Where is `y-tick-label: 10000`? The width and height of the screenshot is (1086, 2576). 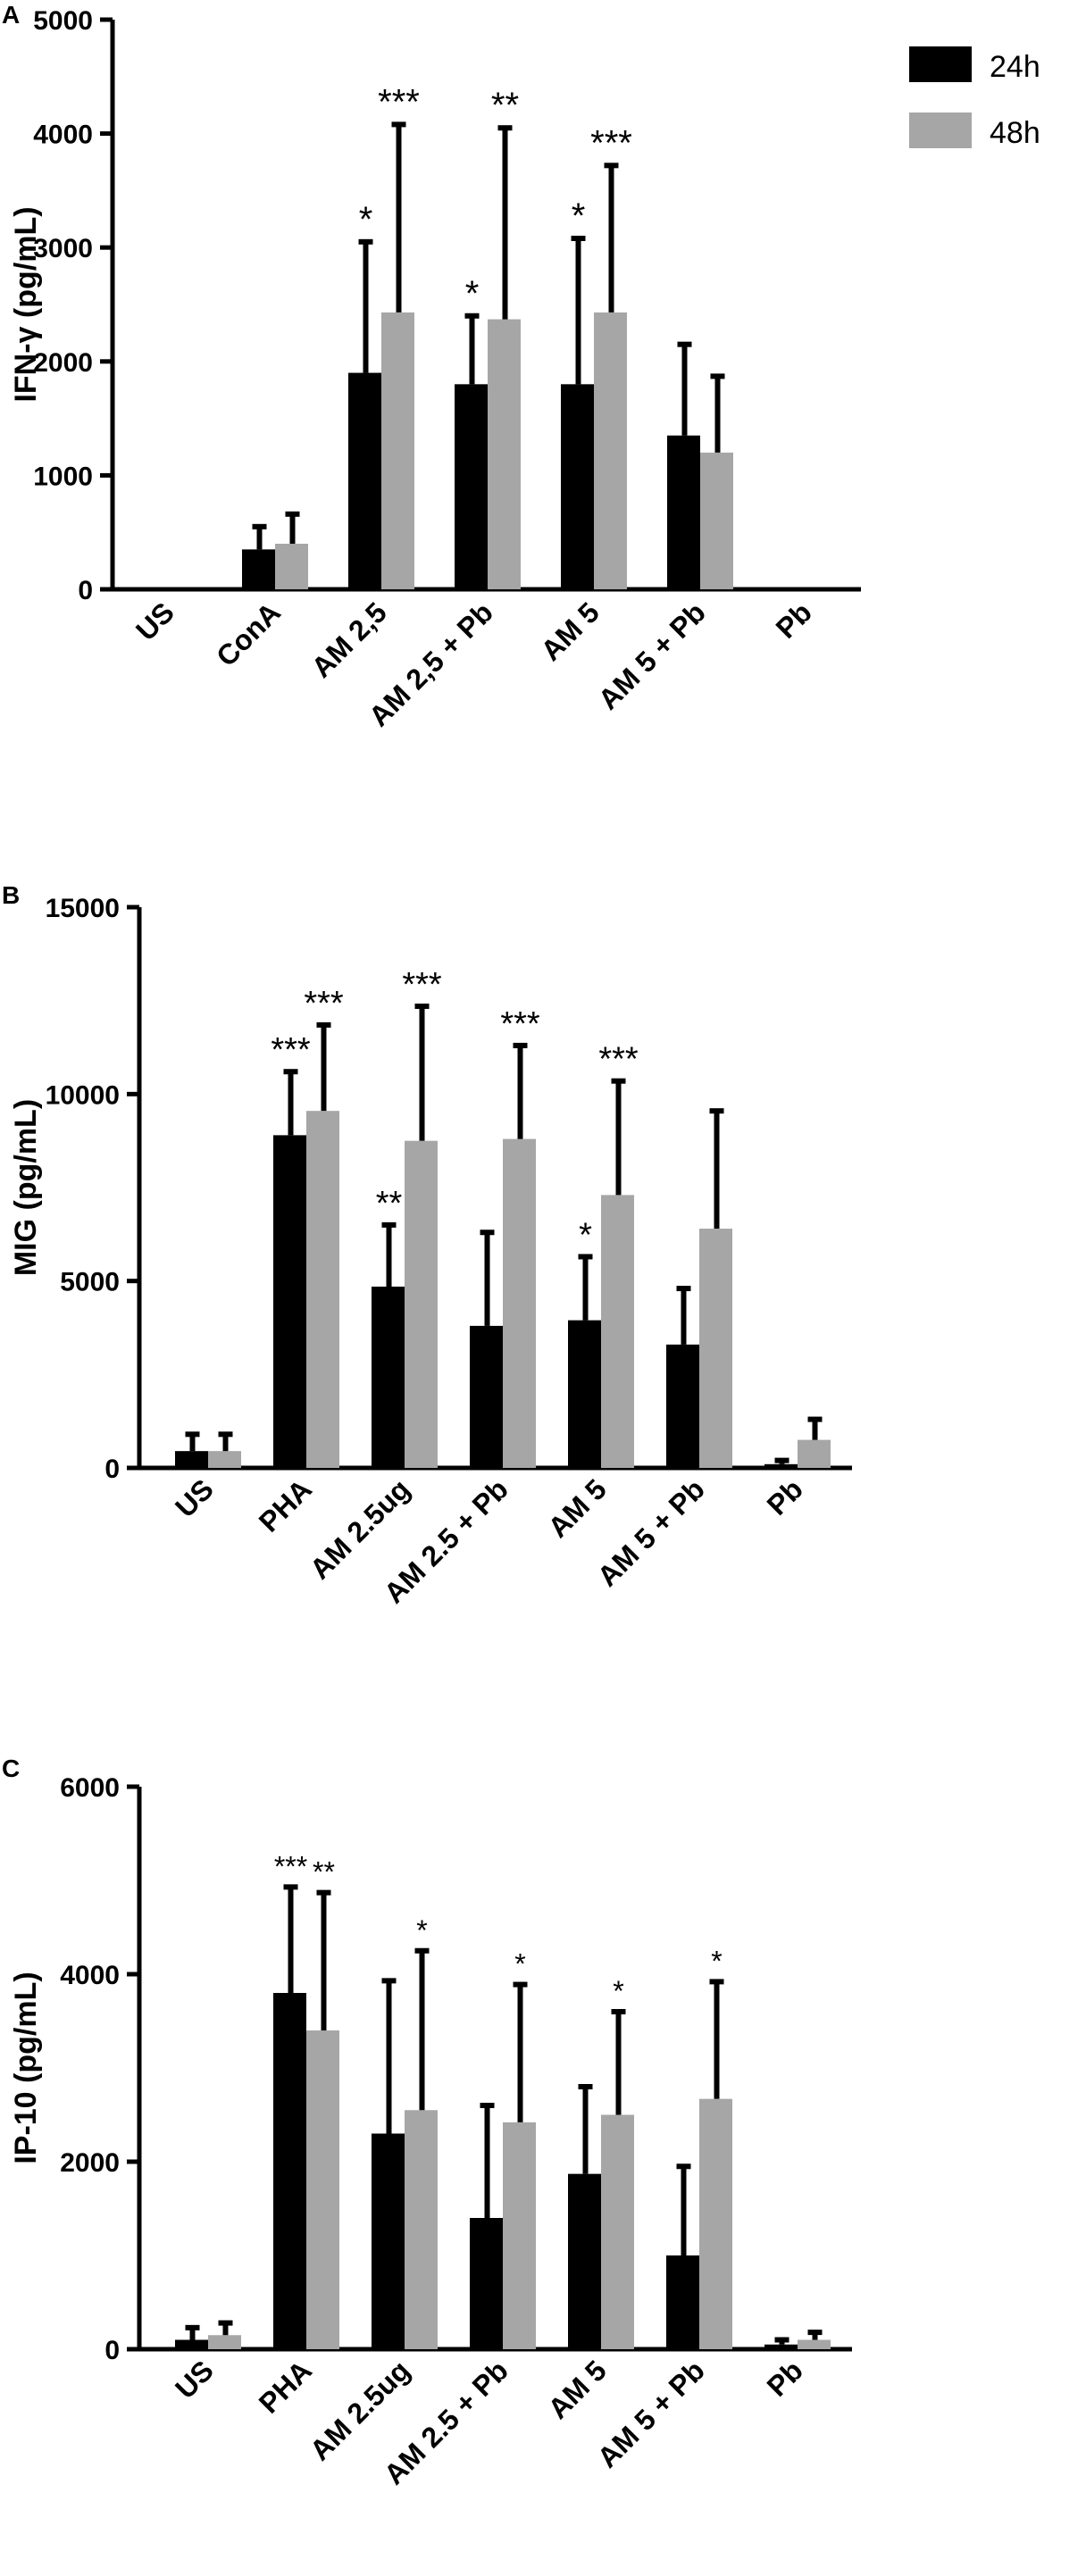
y-tick-label: 10000 is located at coordinates (83, 1095).